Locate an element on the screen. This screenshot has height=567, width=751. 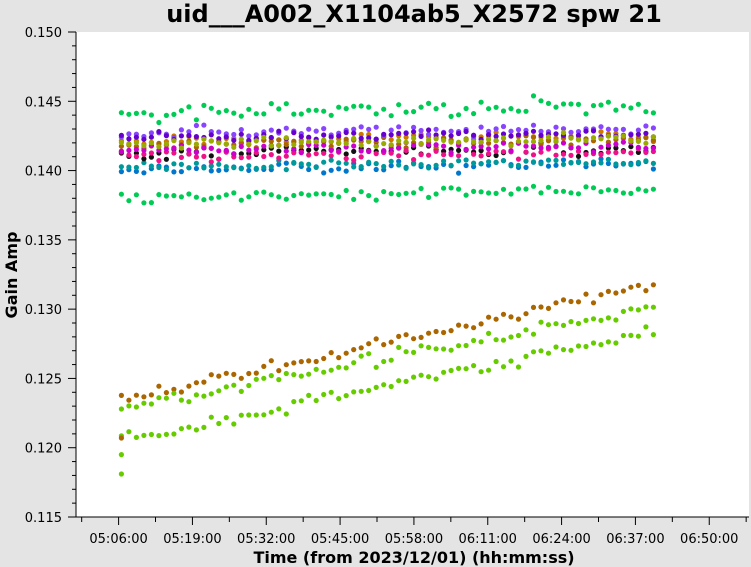
y-tick-label: 0.145 is located at coordinates (43, 102).